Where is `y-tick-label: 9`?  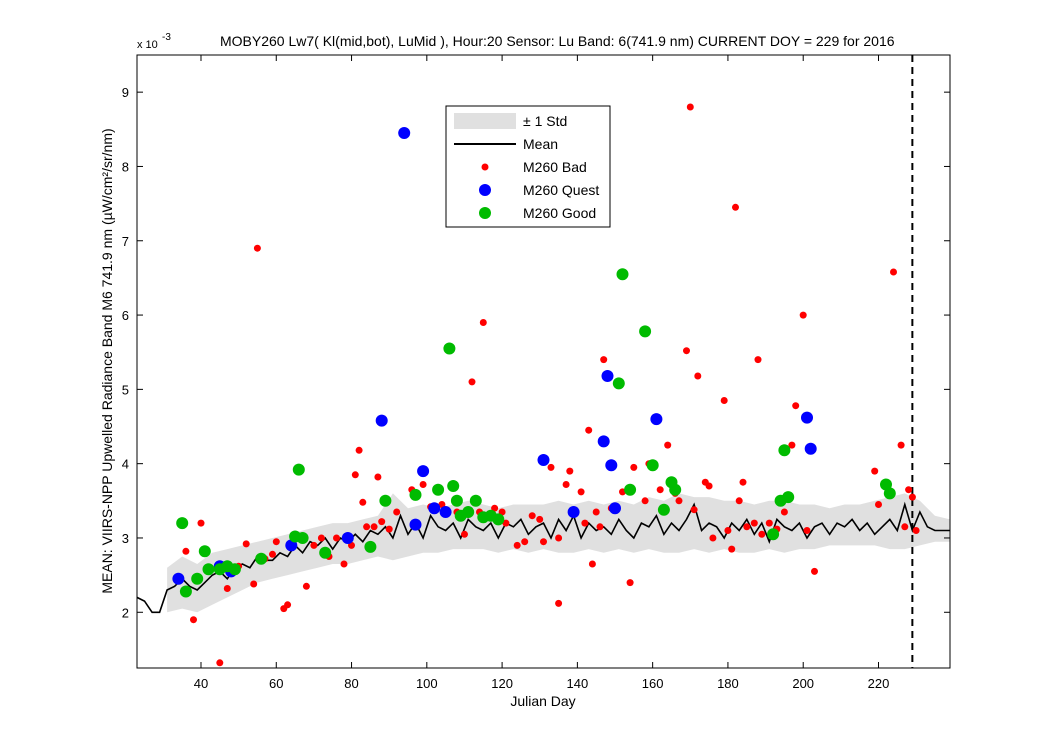 y-tick-label: 9 is located at coordinates (125, 92).